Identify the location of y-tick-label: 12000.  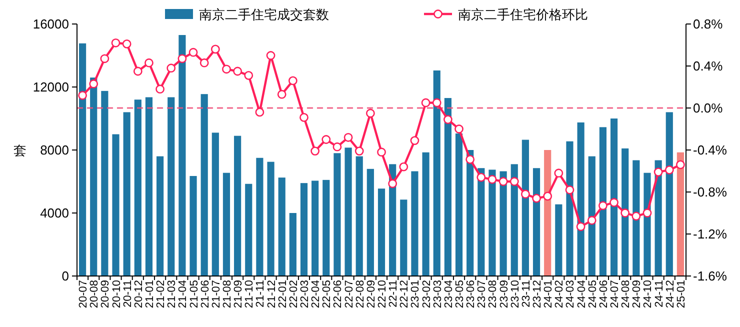
(50, 87).